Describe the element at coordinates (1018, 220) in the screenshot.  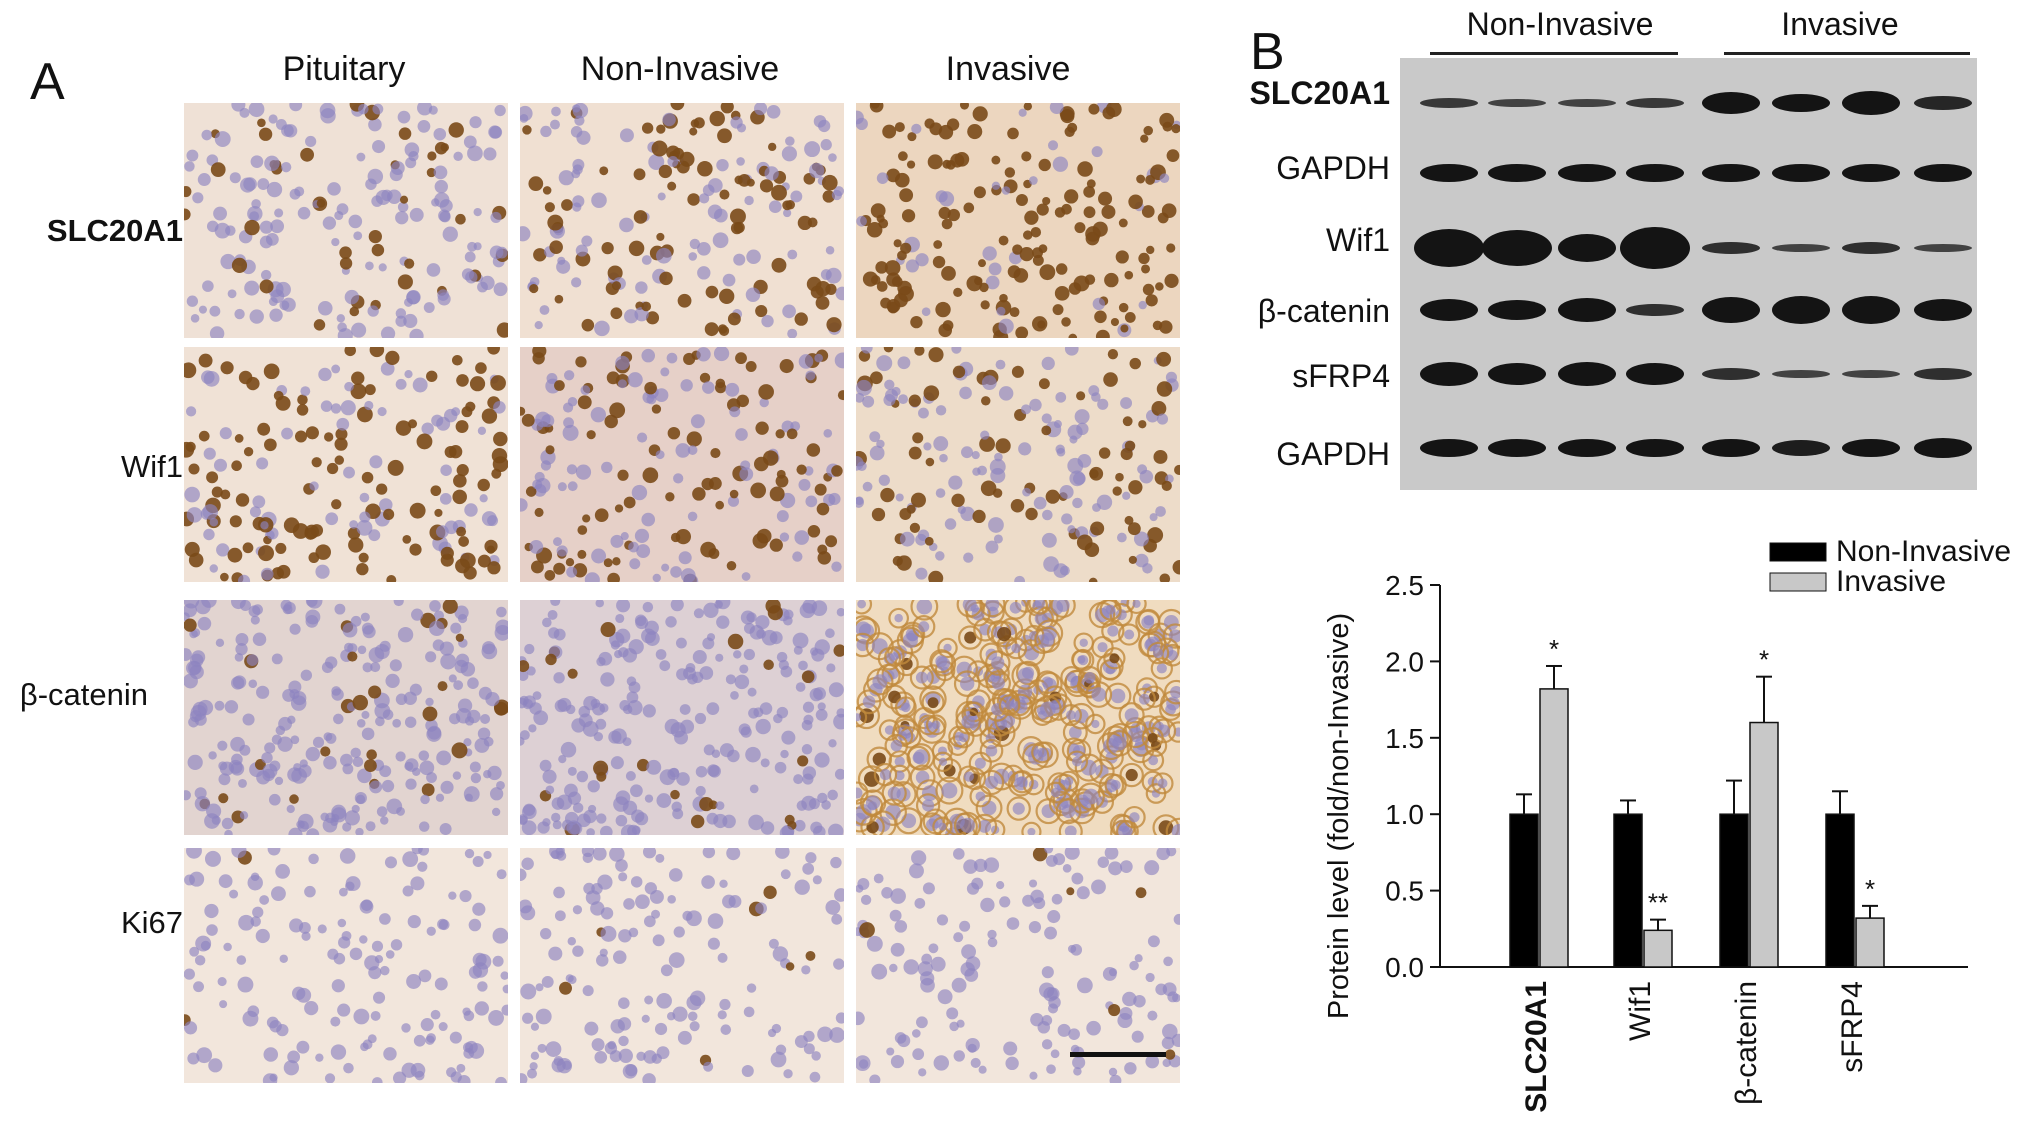
I see `ihc-tile-r0-c2` at that location.